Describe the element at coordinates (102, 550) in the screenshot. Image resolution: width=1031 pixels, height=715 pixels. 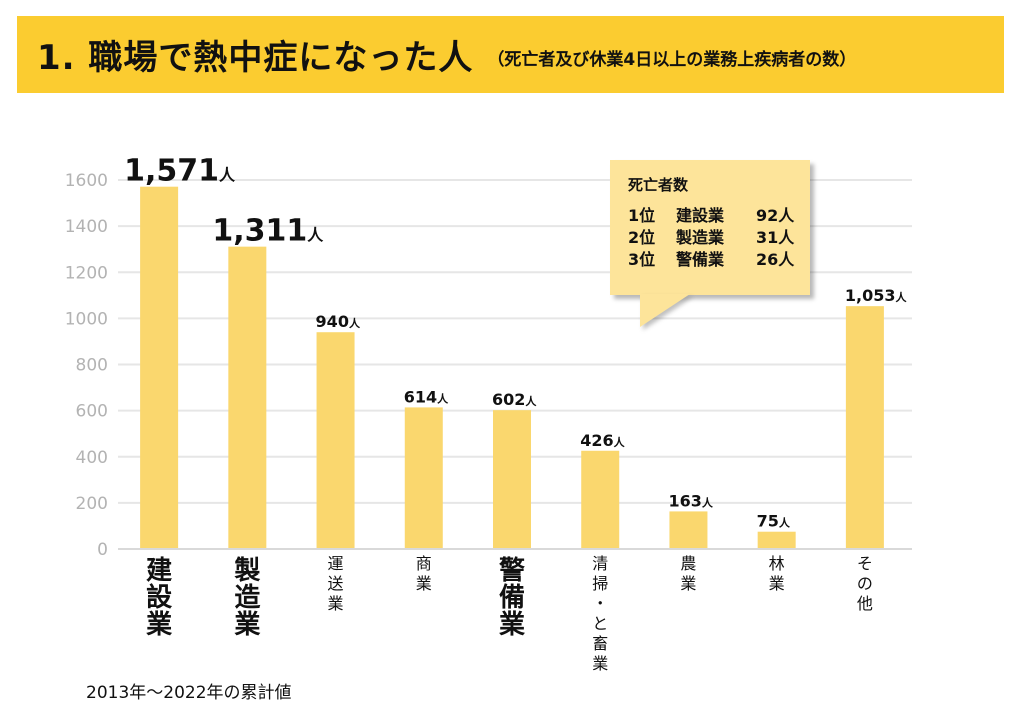
I see `y-tick-label: 0` at that location.